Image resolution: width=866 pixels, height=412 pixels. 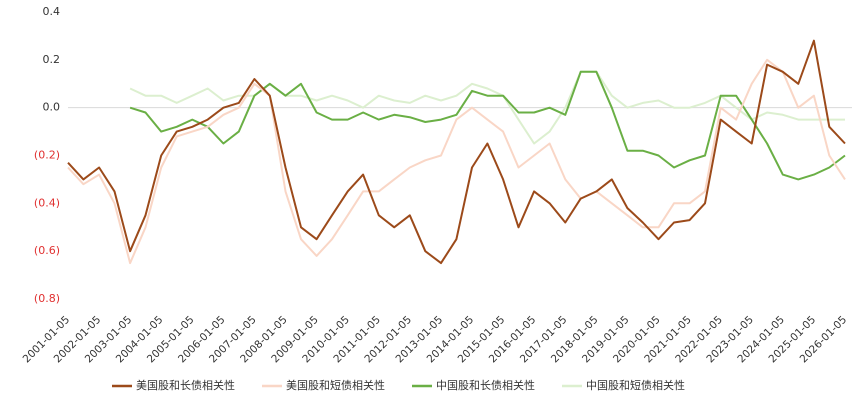 What do you see at coordinates (485, 385) in the screenshot?
I see `legend-label: 中国股和长债相关性` at bounding box center [485, 385].